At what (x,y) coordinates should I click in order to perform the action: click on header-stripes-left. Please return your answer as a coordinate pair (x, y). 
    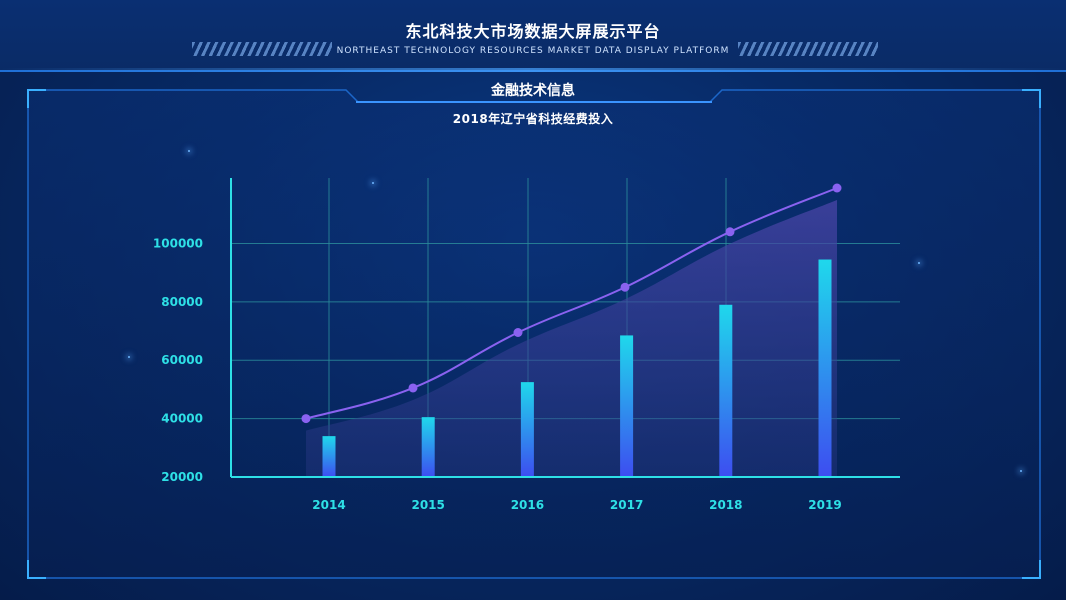
    Looking at the image, I should click on (262, 49).